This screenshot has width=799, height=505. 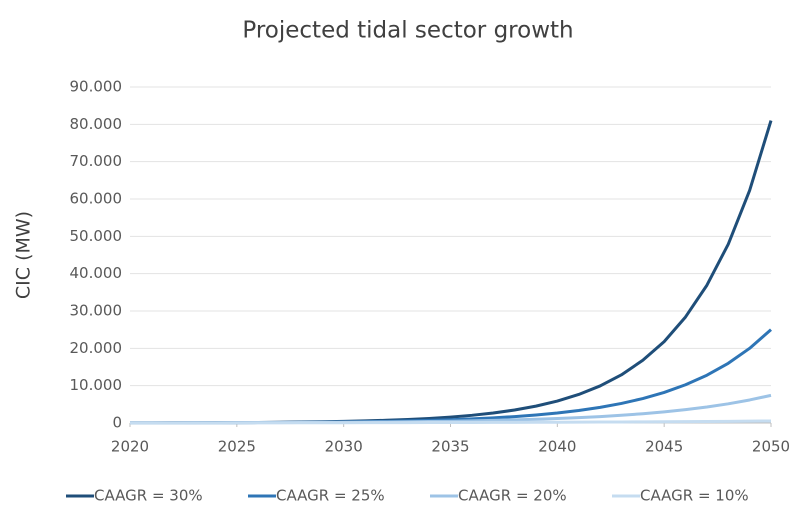 What do you see at coordinates (96, 348) in the screenshot?
I see `y-tick-label: 20.000` at bounding box center [96, 348].